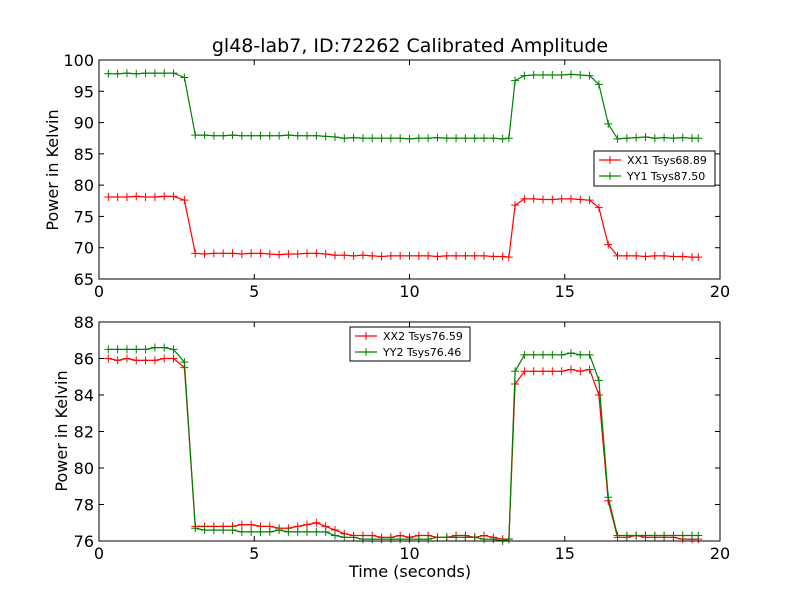  What do you see at coordinates (84, 322) in the screenshot?
I see `y-tick-label: 88` at bounding box center [84, 322].